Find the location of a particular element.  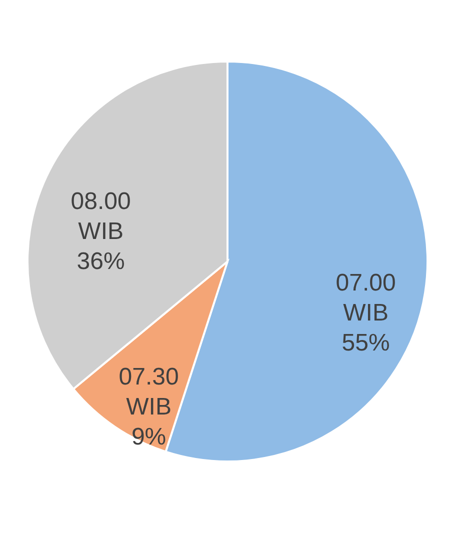

slice-label: 08.00 WIB is located at coordinates (100, 216).